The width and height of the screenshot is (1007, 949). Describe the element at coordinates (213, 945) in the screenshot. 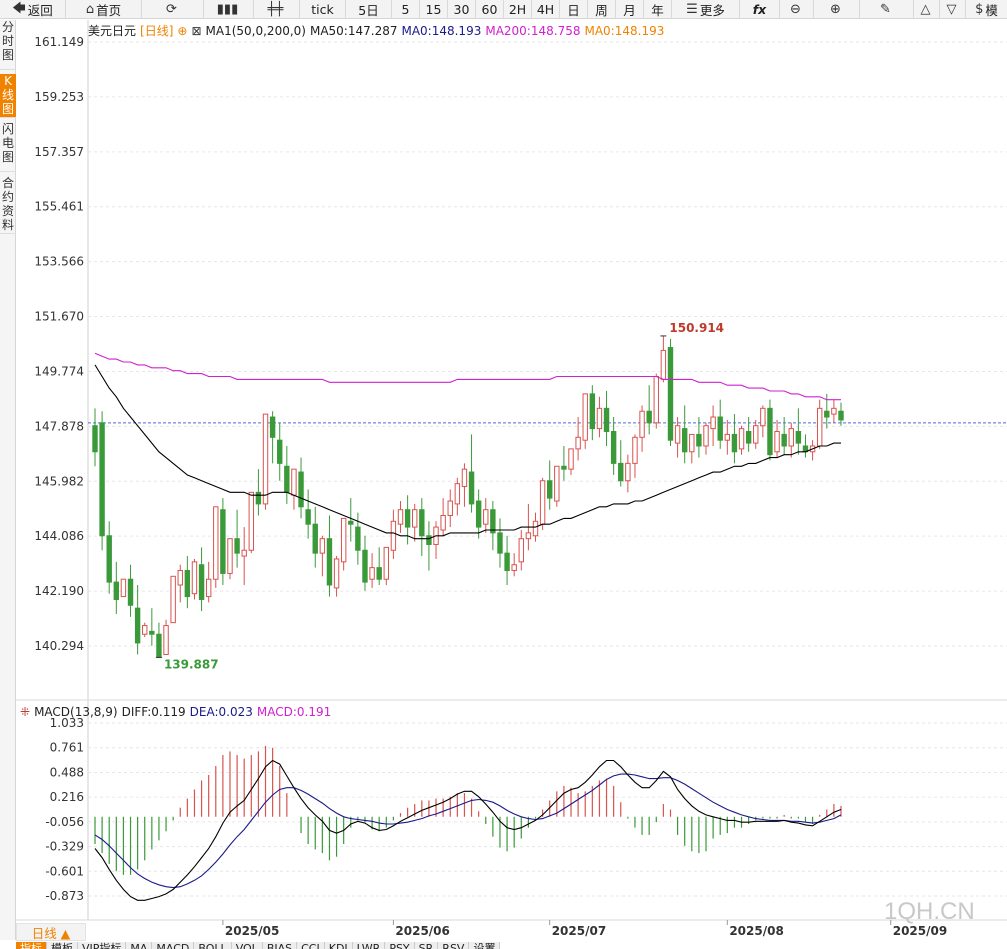

I see `indicator-tab: BOLL` at that location.